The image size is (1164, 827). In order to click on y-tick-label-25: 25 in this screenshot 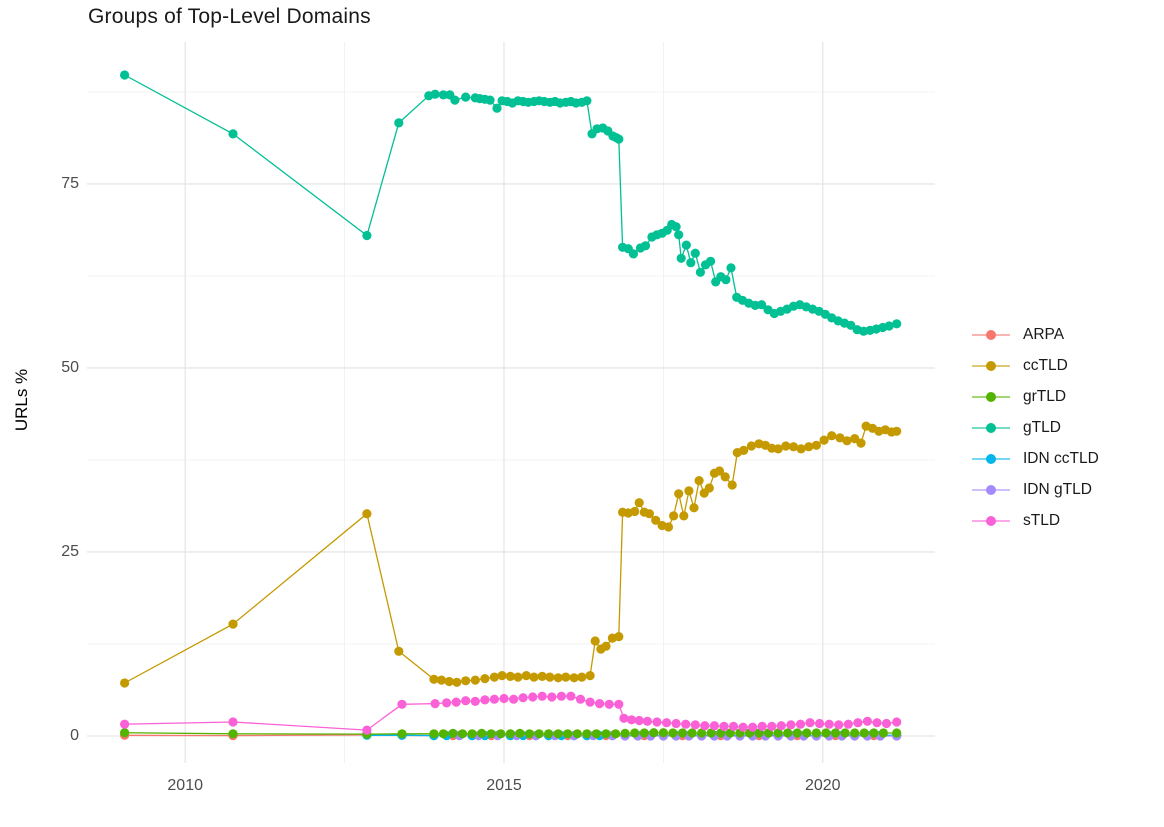, I will do `click(70, 551)`.